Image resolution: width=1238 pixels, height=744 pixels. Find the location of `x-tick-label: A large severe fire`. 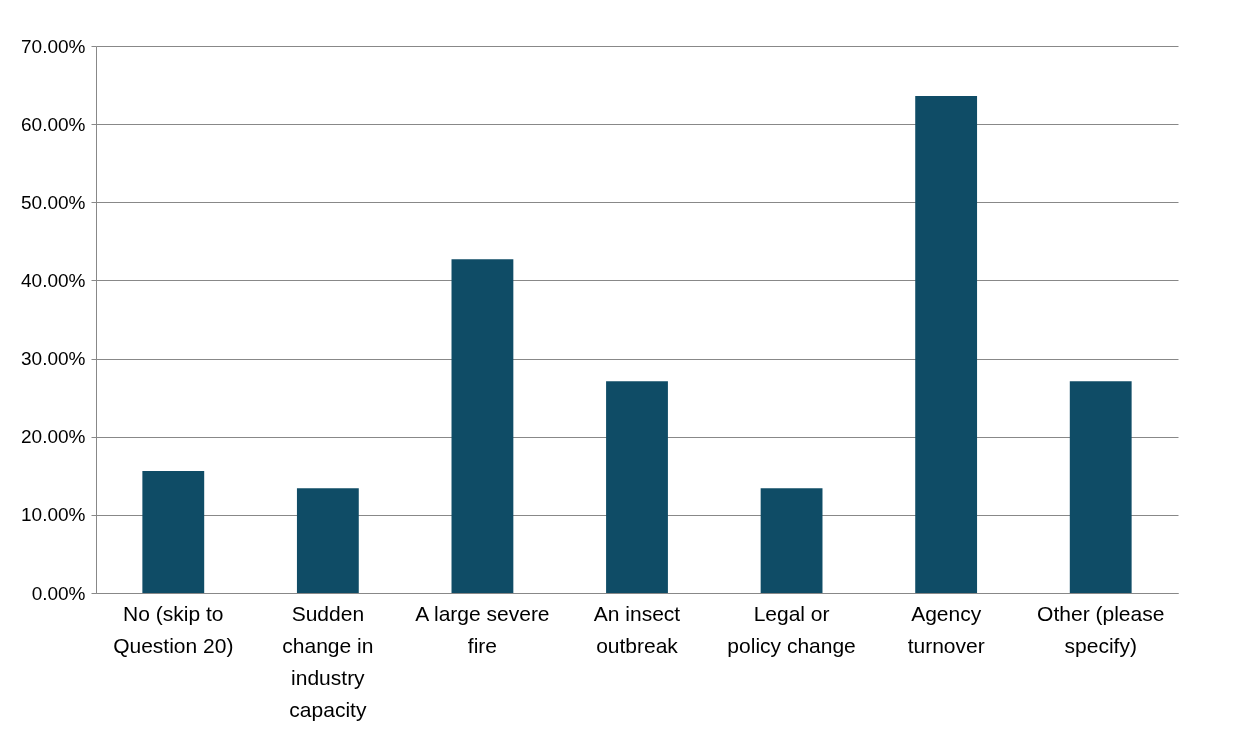

x-tick-label: A large severe fire is located at coordinates (482, 629).